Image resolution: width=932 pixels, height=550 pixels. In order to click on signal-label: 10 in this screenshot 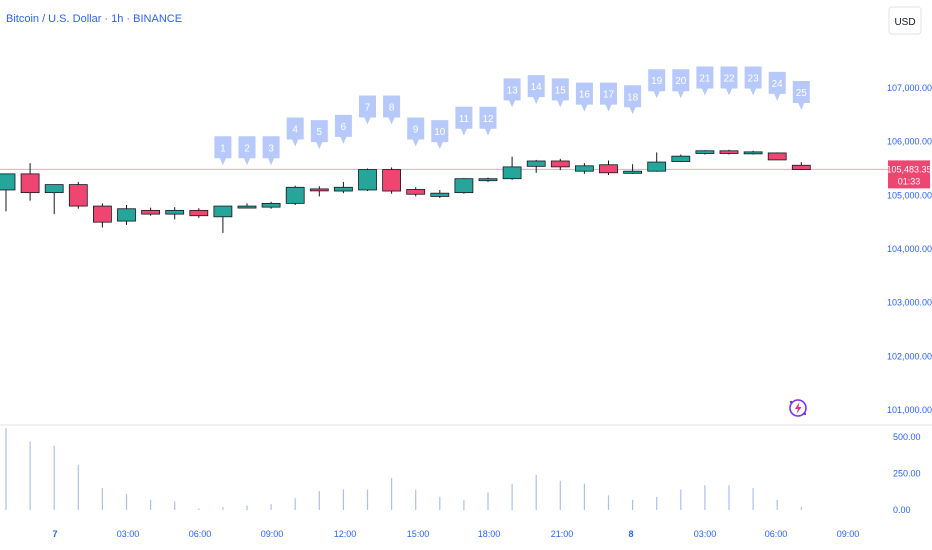, I will do `click(440, 135)`.